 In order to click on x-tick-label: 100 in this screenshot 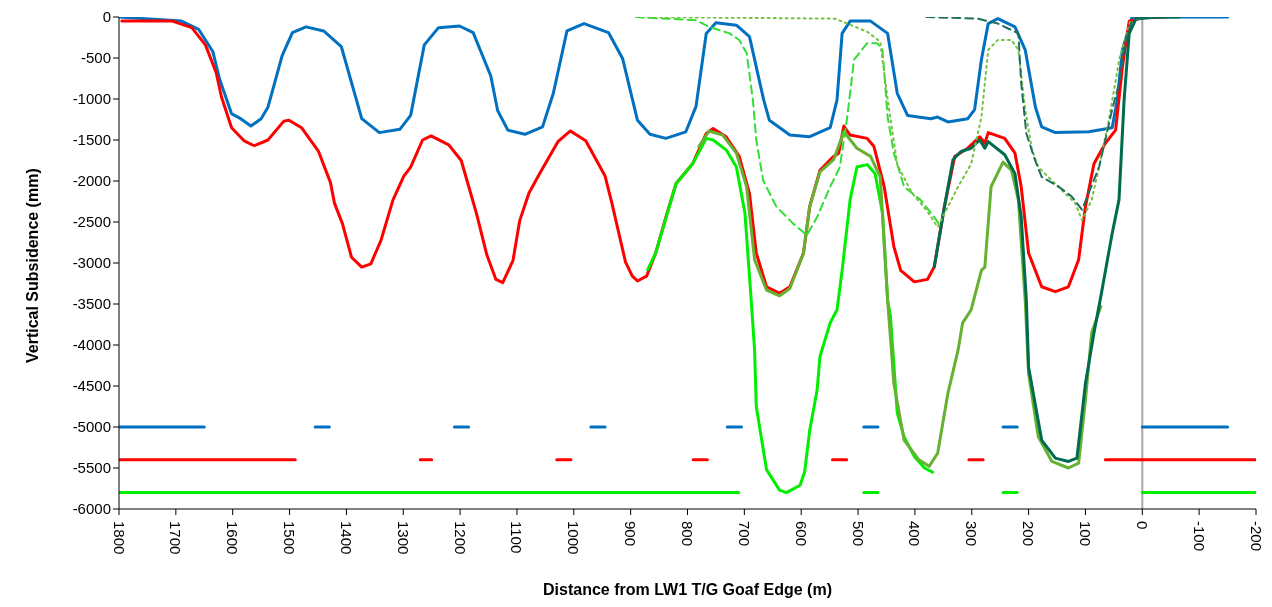, I will do `click(1085, 534)`.